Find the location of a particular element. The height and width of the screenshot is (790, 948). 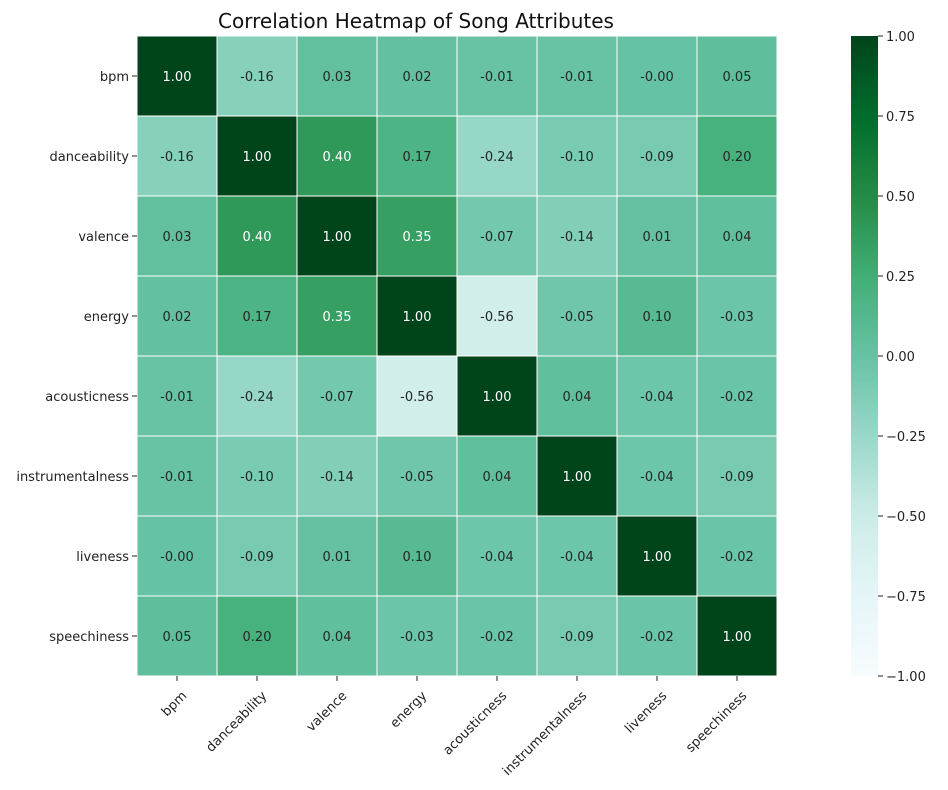

heatmap-cell-energy-danceability is located at coordinates (257, 316).